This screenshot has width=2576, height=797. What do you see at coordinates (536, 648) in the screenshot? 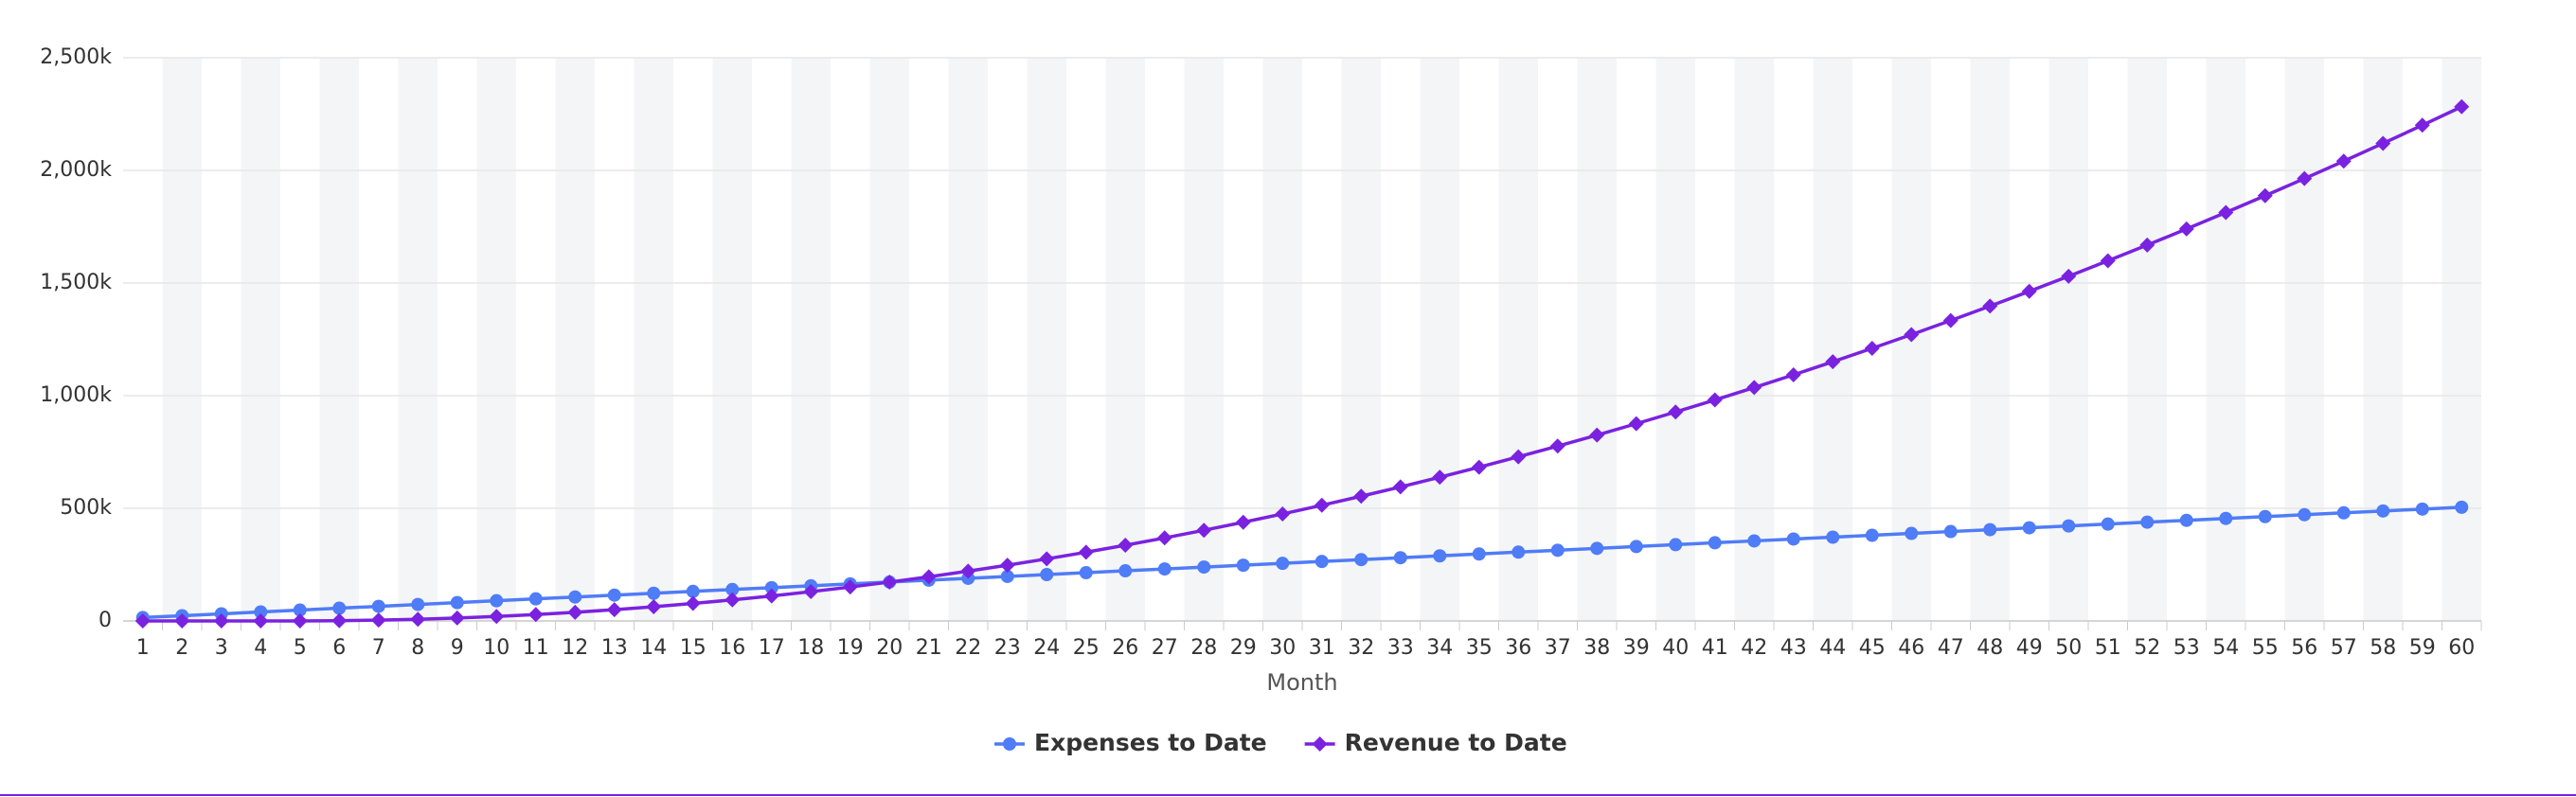
I see `x-tick-label: 11` at bounding box center [536, 648].